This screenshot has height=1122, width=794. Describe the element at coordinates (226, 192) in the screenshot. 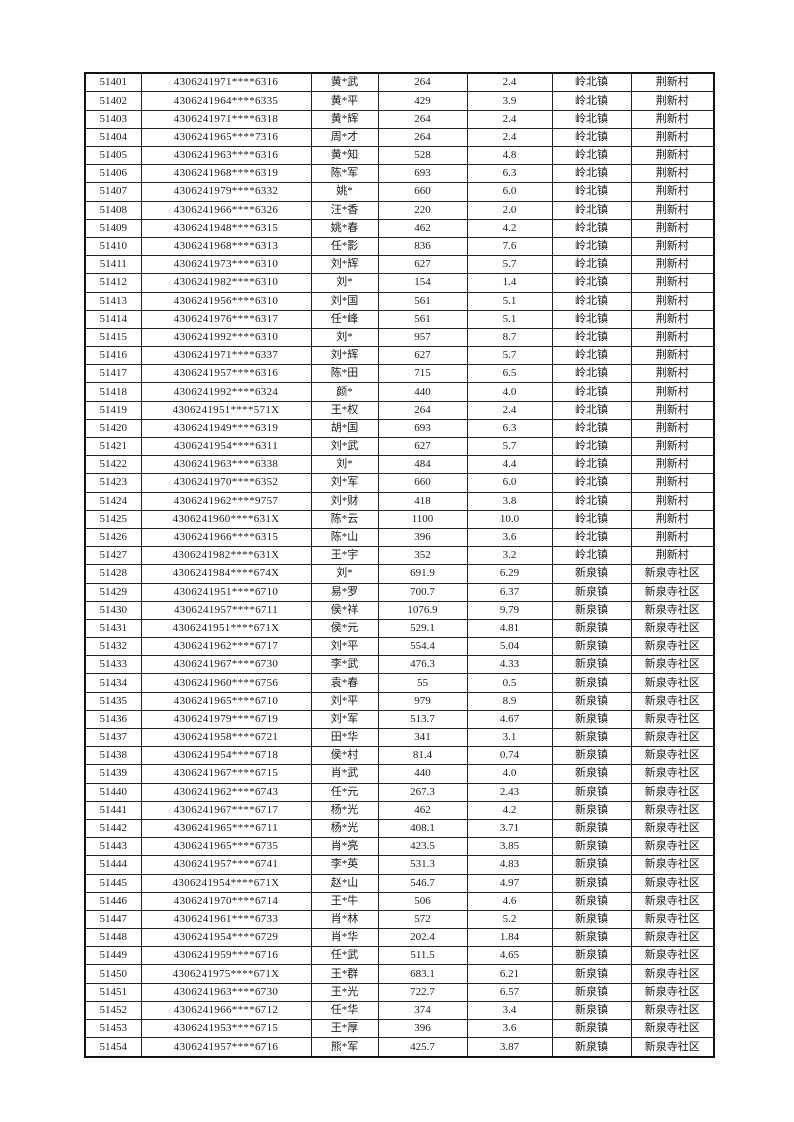

I see `cell-masked-id-number: 4306241979****6332` at that location.